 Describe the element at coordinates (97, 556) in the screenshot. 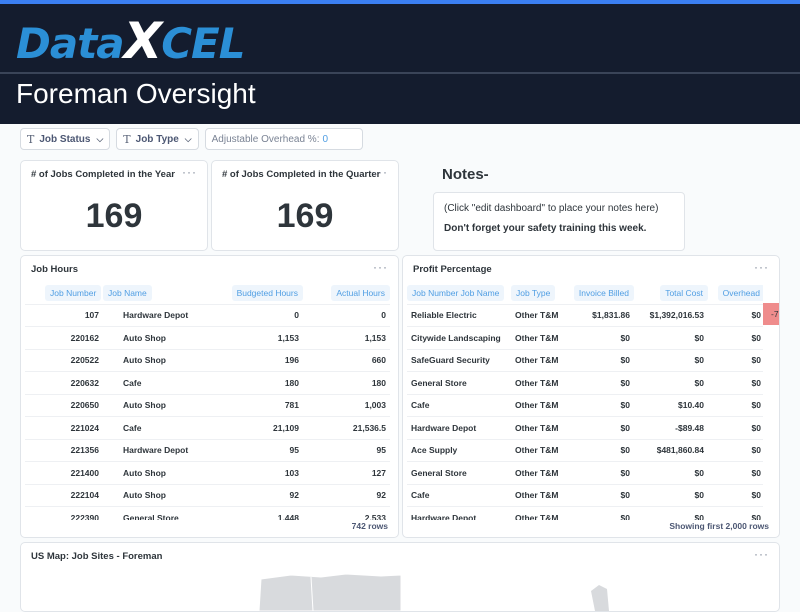

I see `us-map-title: US Map: Job Sites - Foreman` at that location.